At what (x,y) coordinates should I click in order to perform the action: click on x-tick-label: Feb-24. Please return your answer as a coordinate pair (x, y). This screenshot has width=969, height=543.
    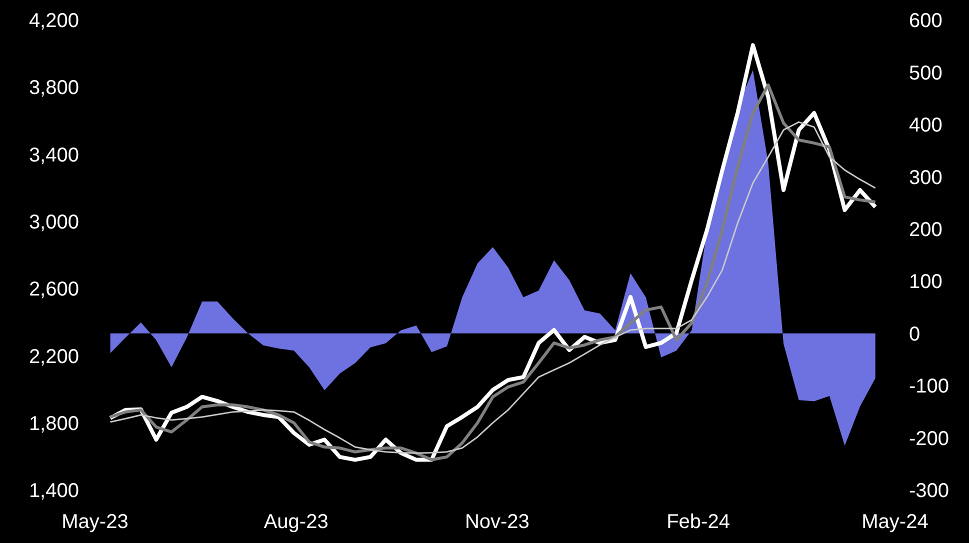
    Looking at the image, I should click on (698, 522).